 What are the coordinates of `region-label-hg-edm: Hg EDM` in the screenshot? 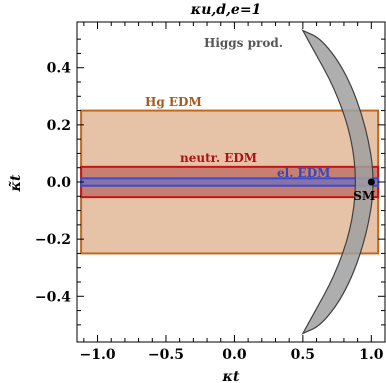 It's located at (173, 102).